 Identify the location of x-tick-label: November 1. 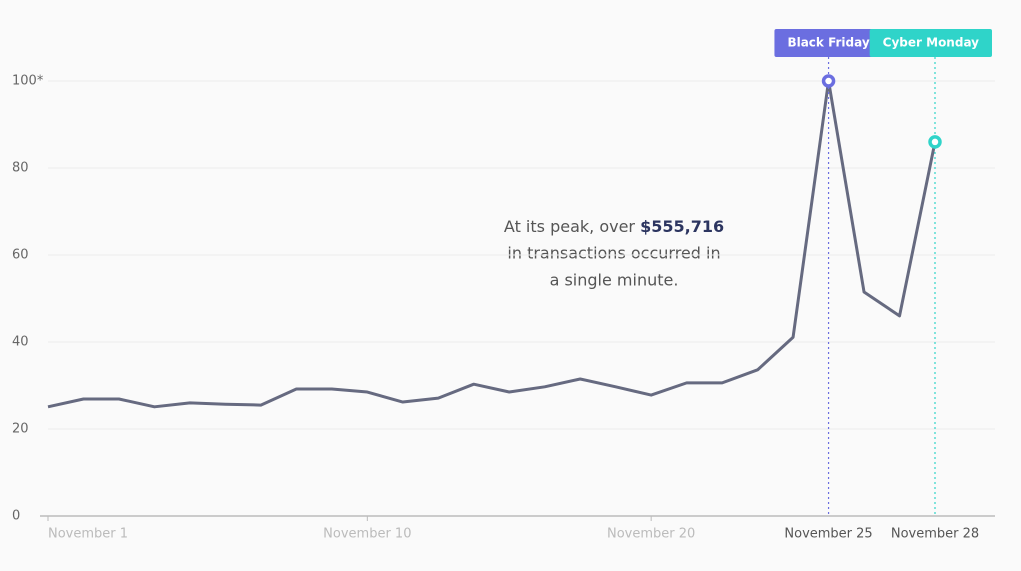
(88, 534).